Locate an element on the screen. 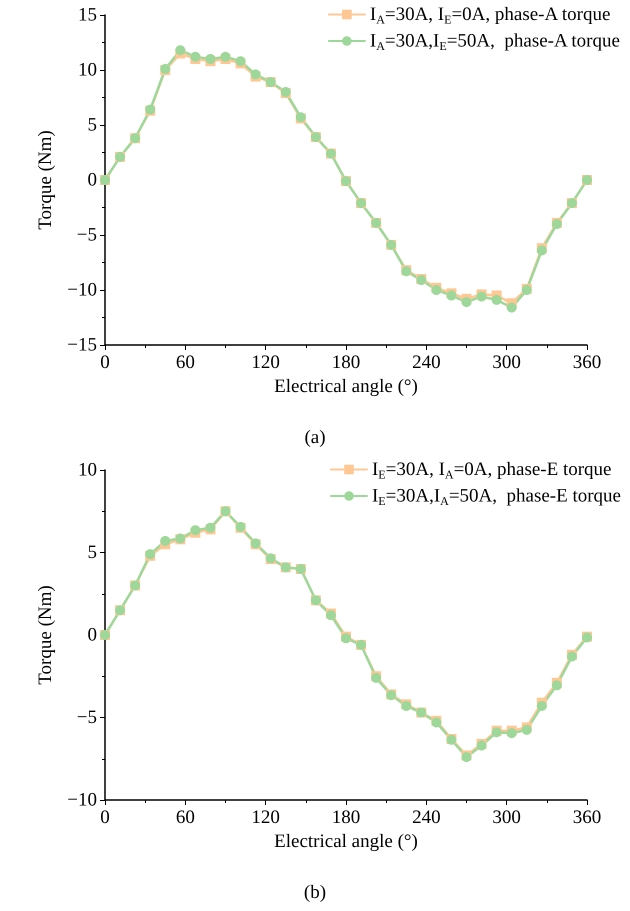 Image resolution: width=630 pixels, height=911 pixels. y-tick-label: −15 is located at coordinates (82, 345).